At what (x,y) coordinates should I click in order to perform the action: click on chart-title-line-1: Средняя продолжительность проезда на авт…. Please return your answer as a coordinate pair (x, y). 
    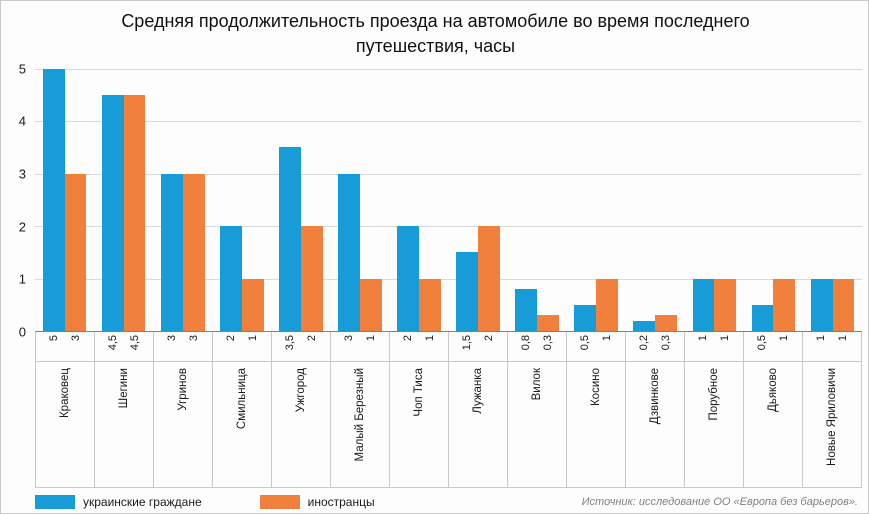
    Looking at the image, I should click on (435, 21).